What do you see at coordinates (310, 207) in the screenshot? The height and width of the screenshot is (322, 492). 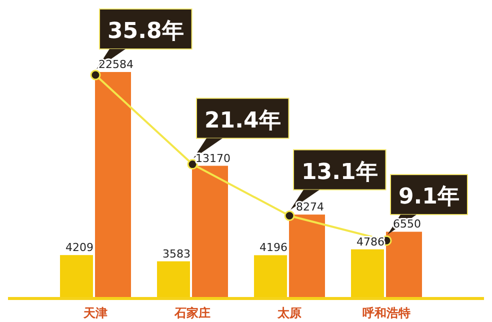 I see `data-label: 8274` at bounding box center [310, 207].